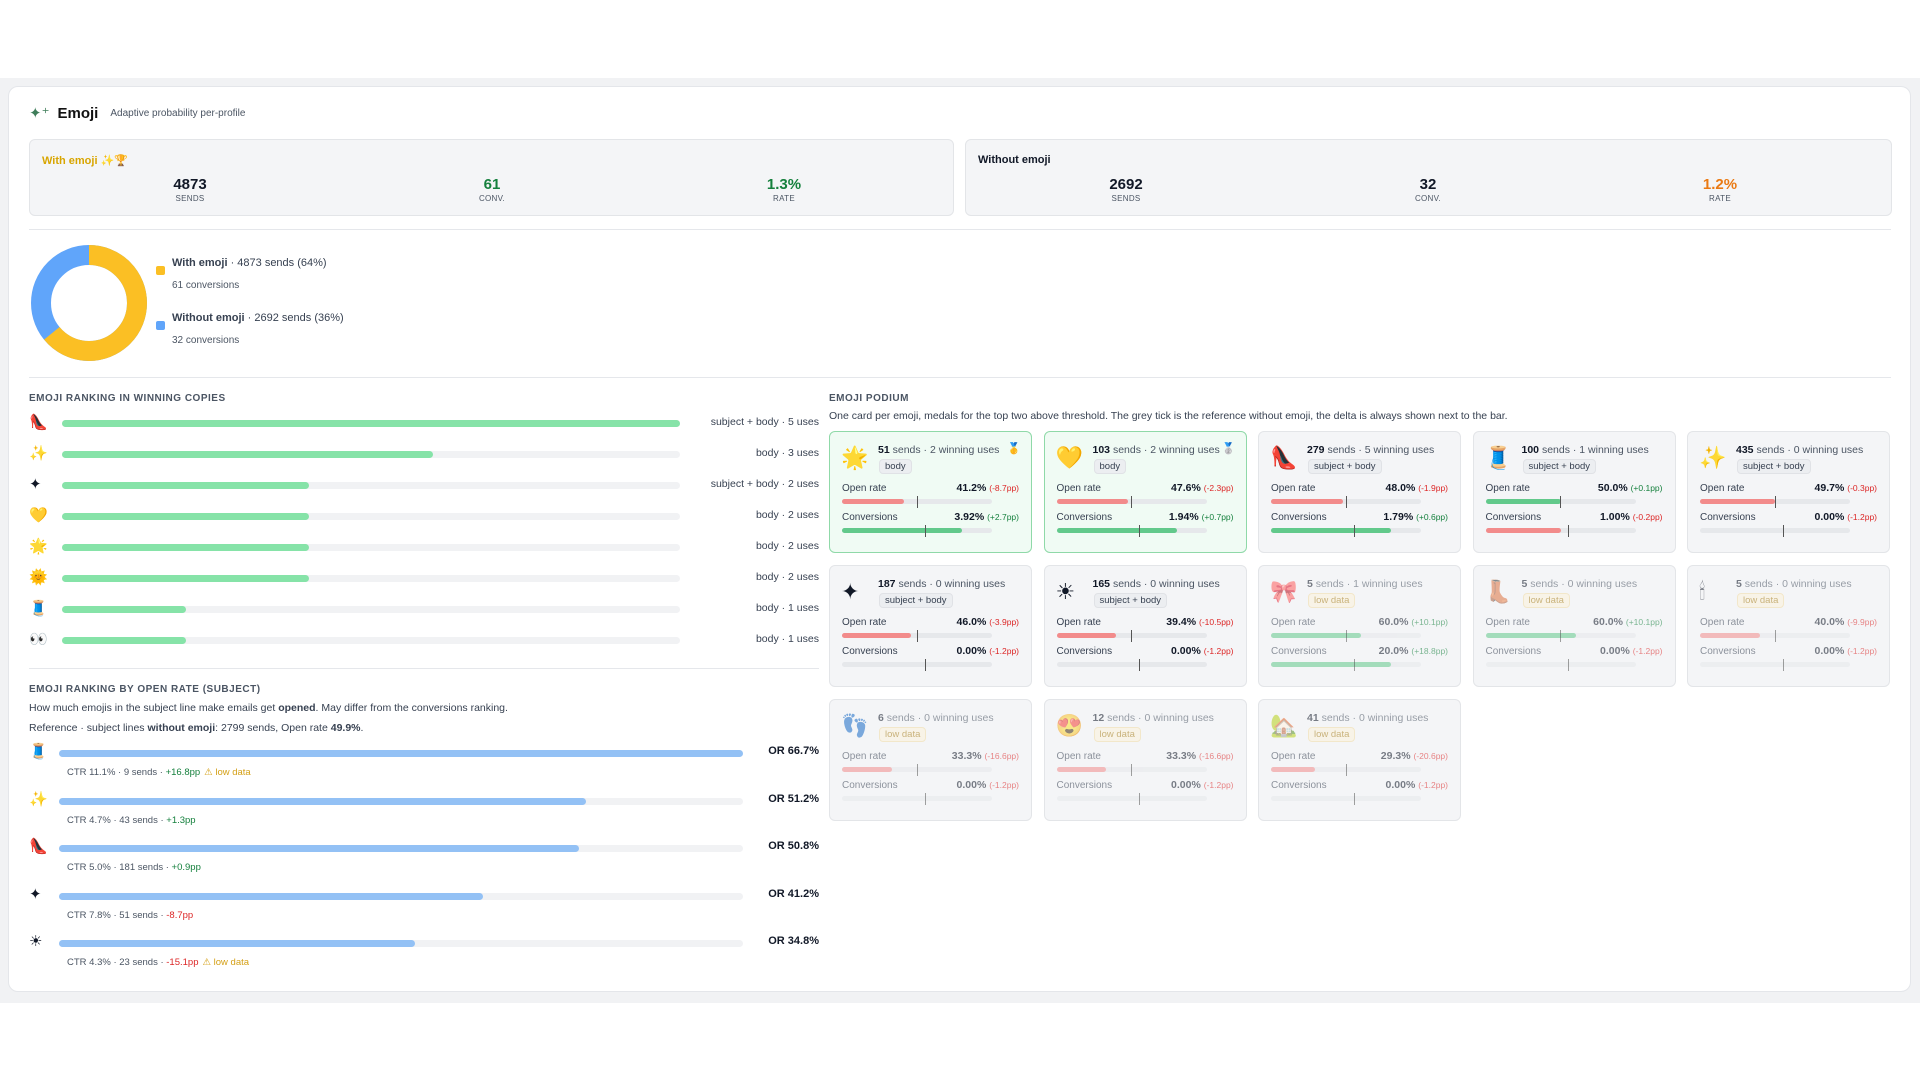 The height and width of the screenshot is (1080, 1920). Describe the element at coordinates (424, 811) in the screenshot. I see `openrate-row: ✨ OR 51.2% CTR 4.7% · 43 sends · +1.3pp` at that location.